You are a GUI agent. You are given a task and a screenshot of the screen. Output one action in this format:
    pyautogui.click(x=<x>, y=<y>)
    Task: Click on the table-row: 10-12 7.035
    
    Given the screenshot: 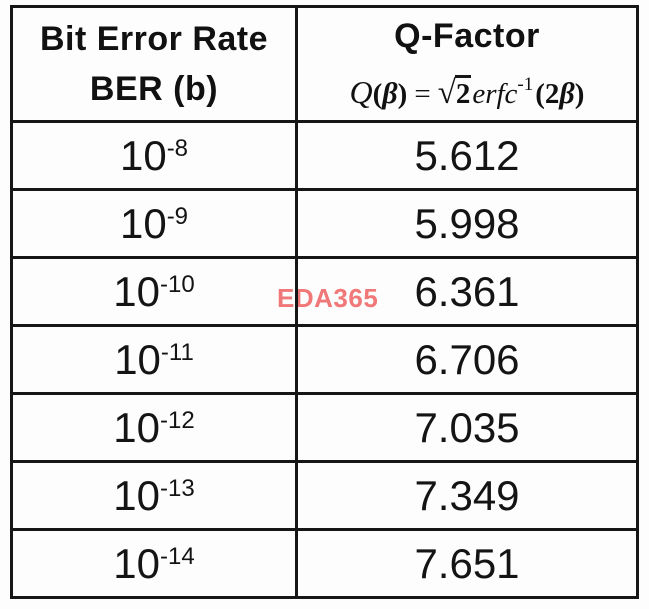 What is the action you would take?
    pyautogui.click(x=324, y=427)
    